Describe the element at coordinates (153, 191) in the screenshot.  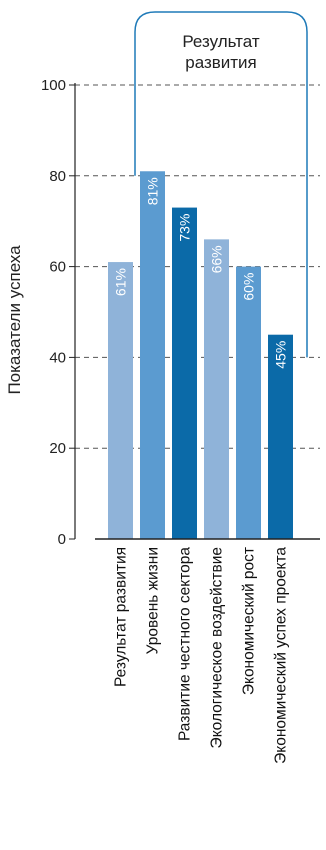
I see `bar-value-label: 81%` at that location.